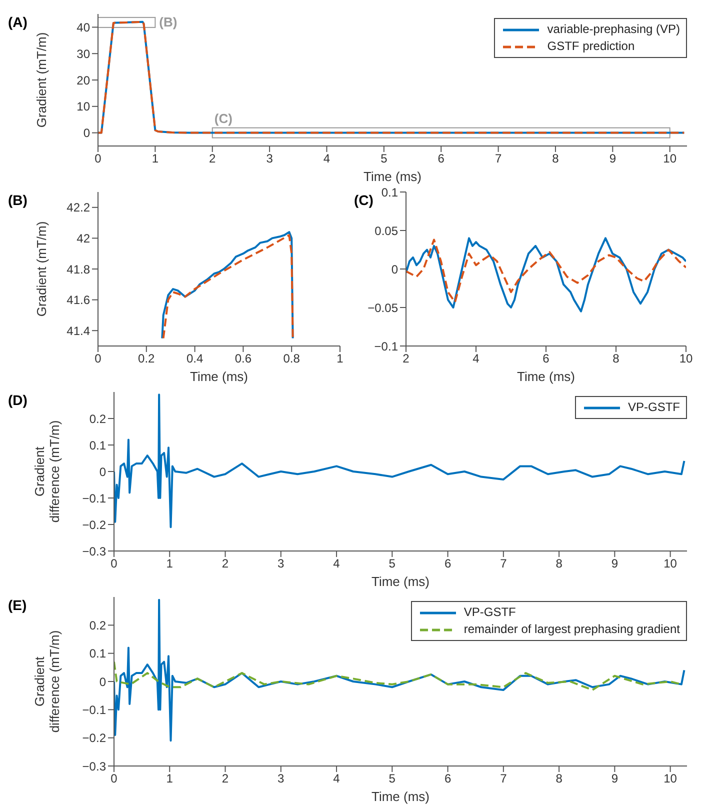 Image resolution: width=709 pixels, height=810 pixels. What do you see at coordinates (17, 605) in the screenshot?
I see `chart-title: (E)` at bounding box center [17, 605].